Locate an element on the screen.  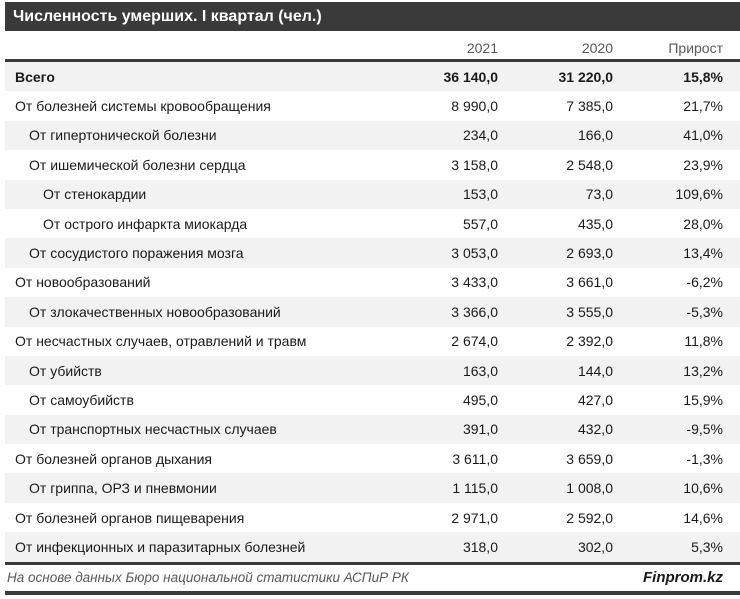
row-value-2021: 318,0 is located at coordinates (480, 546).